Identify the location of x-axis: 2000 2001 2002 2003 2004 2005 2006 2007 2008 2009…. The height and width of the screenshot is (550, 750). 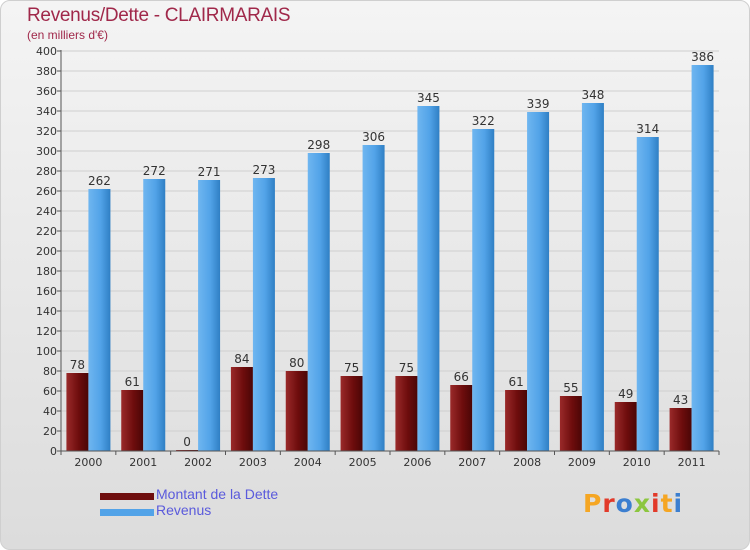
(390, 460).